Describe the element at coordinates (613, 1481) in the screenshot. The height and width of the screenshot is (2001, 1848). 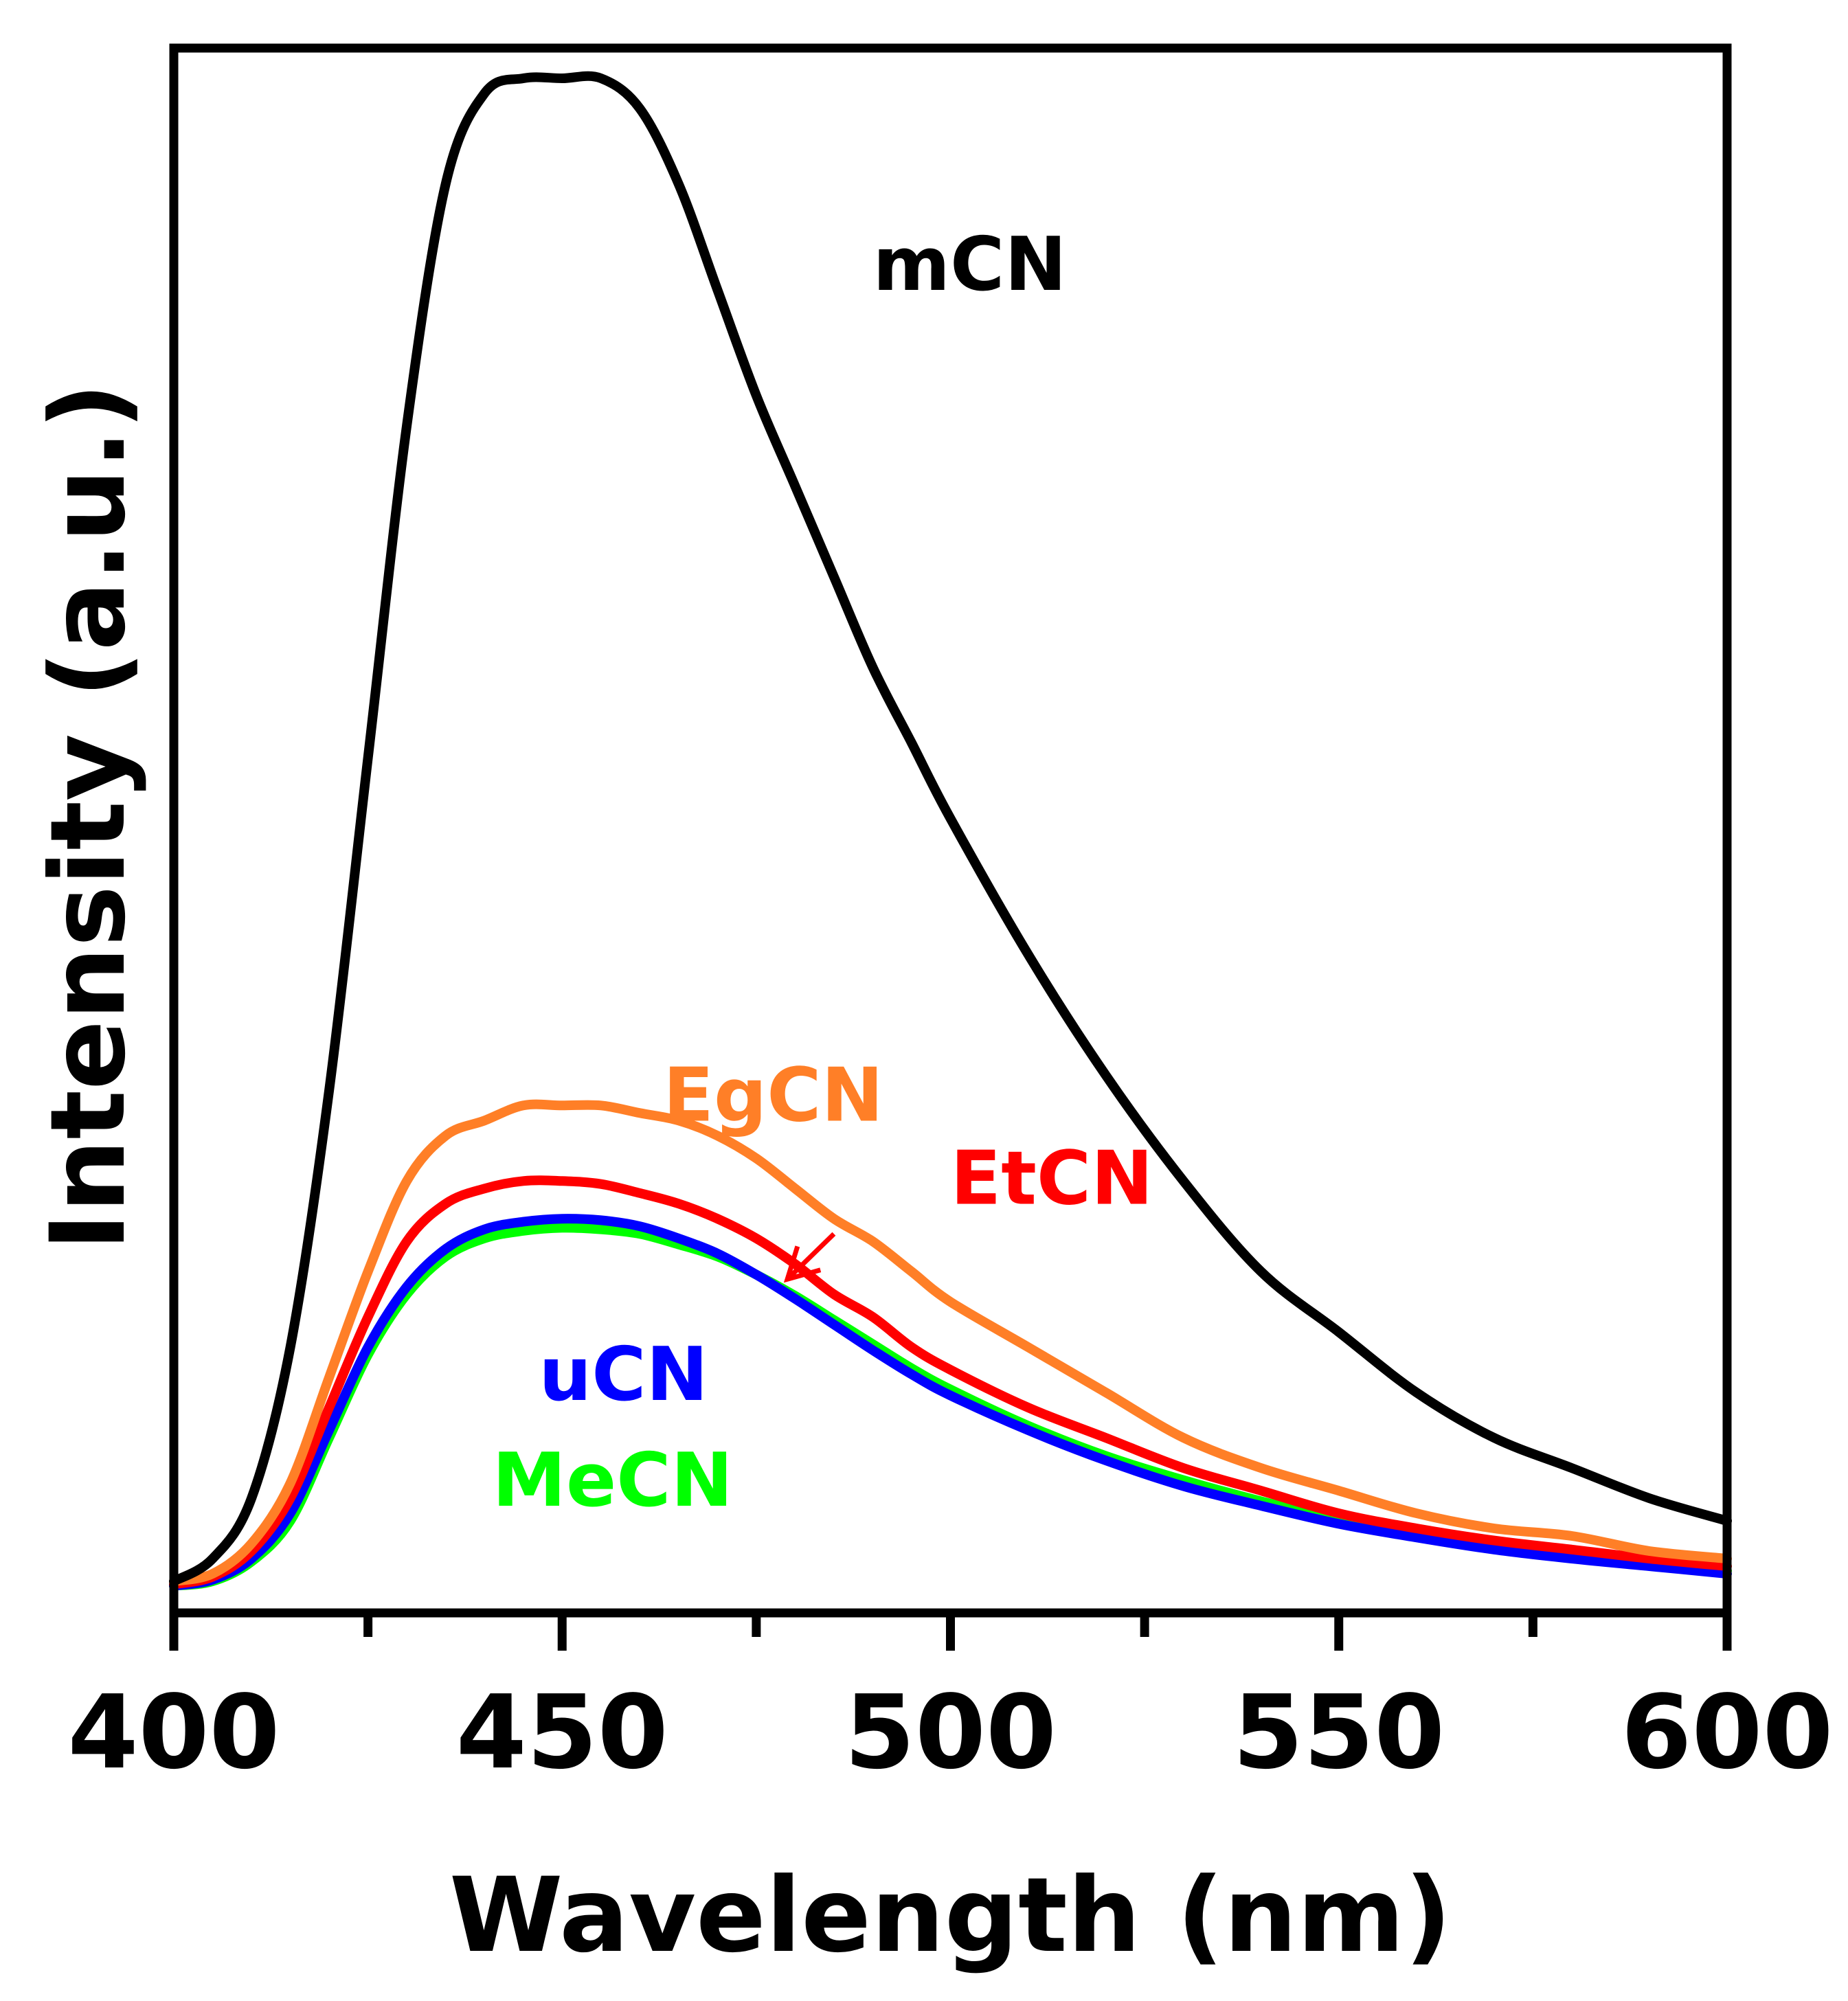
I see `series-label-mecn: MeCN` at that location.